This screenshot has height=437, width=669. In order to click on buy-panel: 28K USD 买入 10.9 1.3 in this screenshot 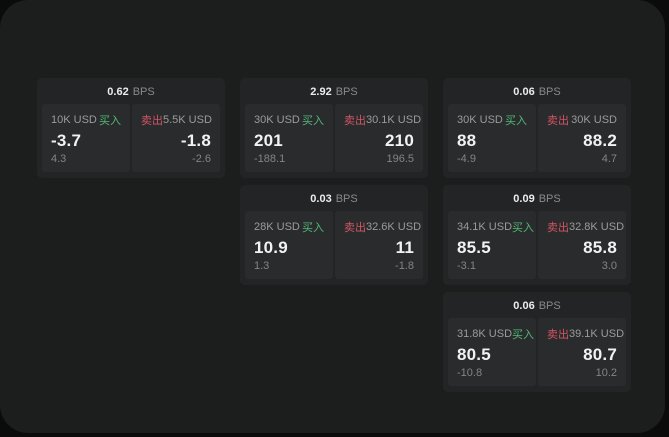, I will do `click(289, 245)`.